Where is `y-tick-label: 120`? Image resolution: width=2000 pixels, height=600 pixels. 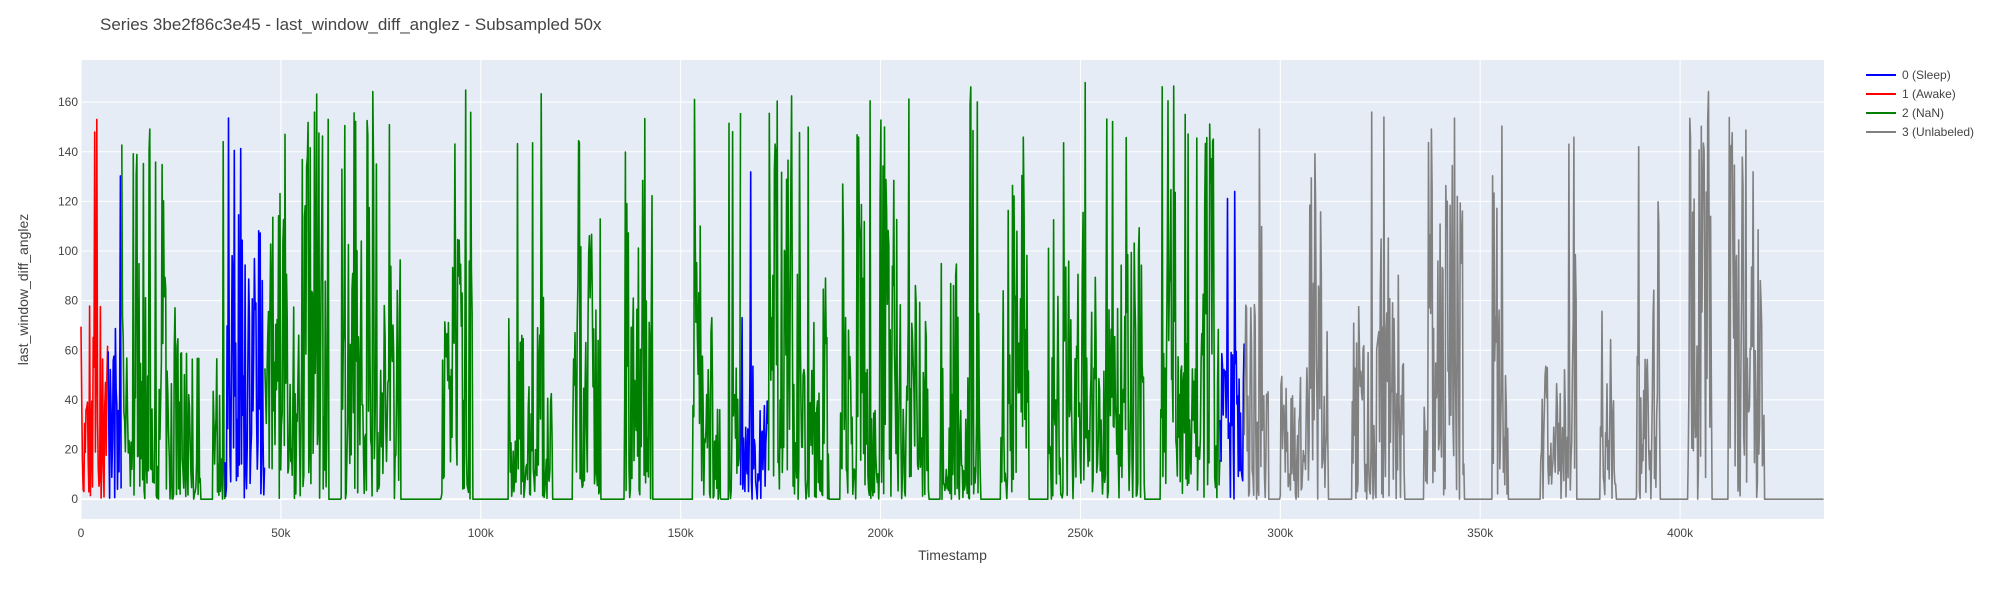
y-tick-label: 120 is located at coordinates (68, 201).